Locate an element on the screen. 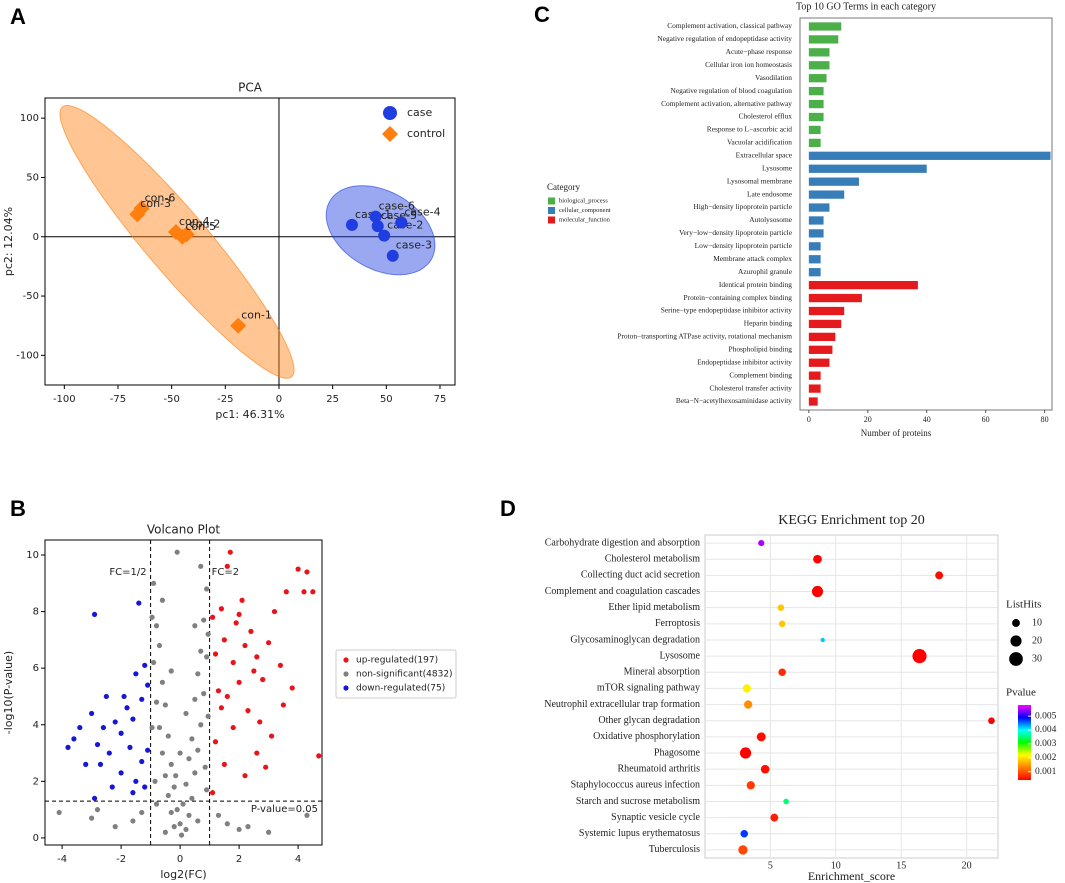  category-label: Beta−N−acetylhexosaminidase activity is located at coordinates (734, 400).